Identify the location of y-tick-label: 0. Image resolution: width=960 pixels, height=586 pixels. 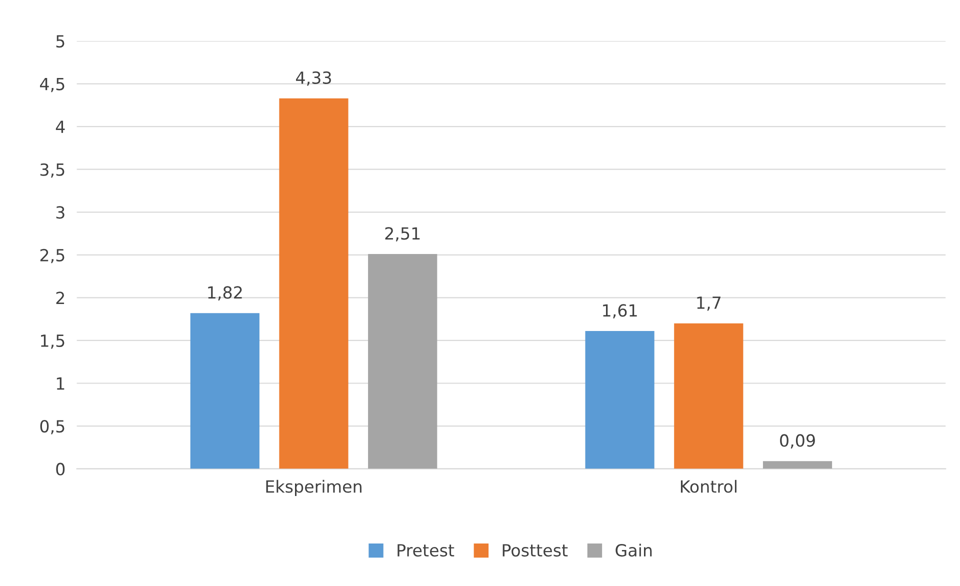
(60, 469).